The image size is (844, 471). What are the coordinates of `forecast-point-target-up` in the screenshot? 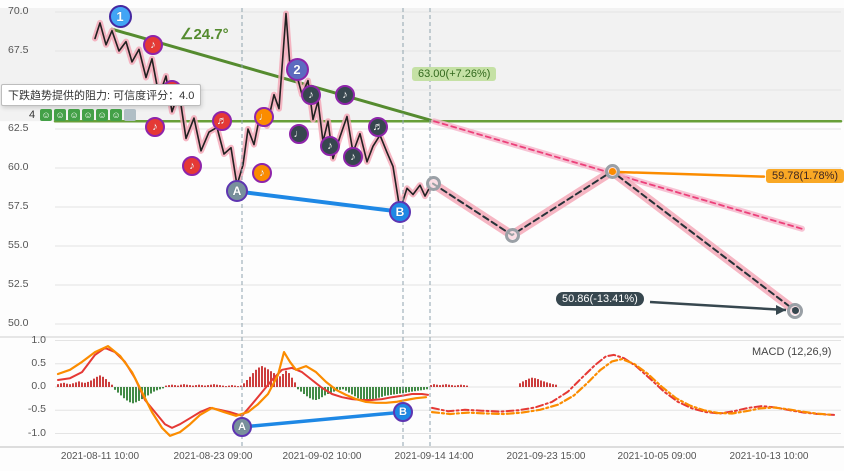 It's located at (612, 171).